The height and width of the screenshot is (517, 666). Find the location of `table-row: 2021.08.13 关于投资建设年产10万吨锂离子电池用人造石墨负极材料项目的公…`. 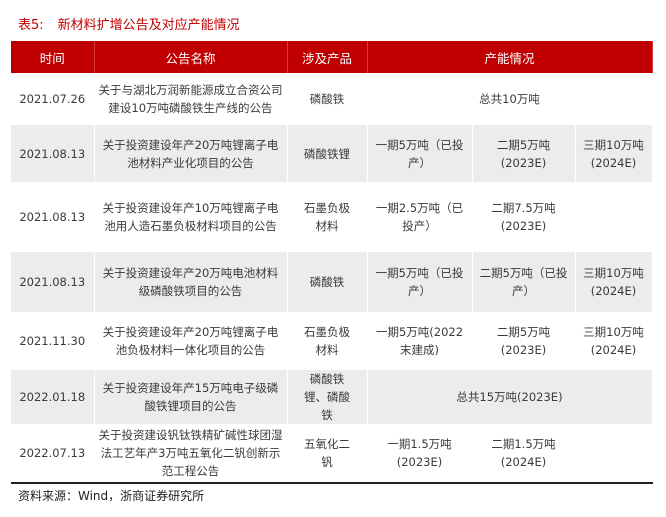

table-row: 2021.08.13 关于投资建设年产10万吨锂离子电池用人造石墨负极材料项目的公… is located at coordinates (332, 217).